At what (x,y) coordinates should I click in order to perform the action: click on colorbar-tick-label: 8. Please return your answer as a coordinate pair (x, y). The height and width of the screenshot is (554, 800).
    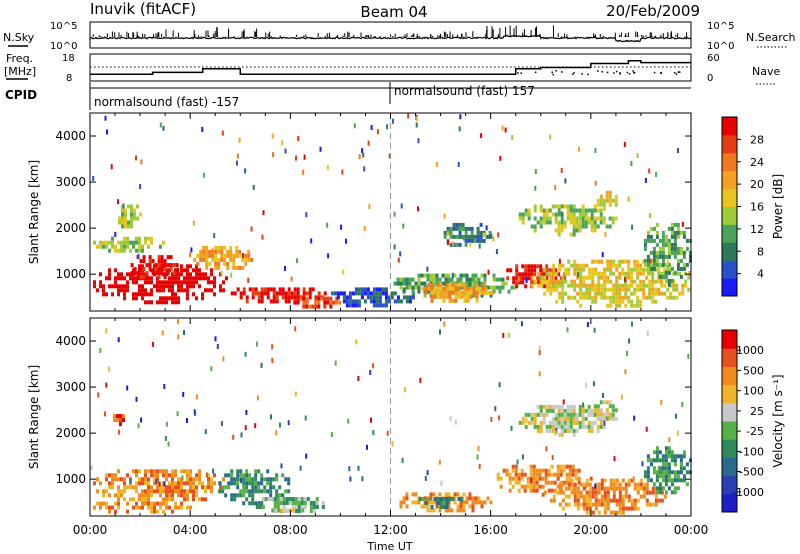
    Looking at the image, I should click on (760, 251).